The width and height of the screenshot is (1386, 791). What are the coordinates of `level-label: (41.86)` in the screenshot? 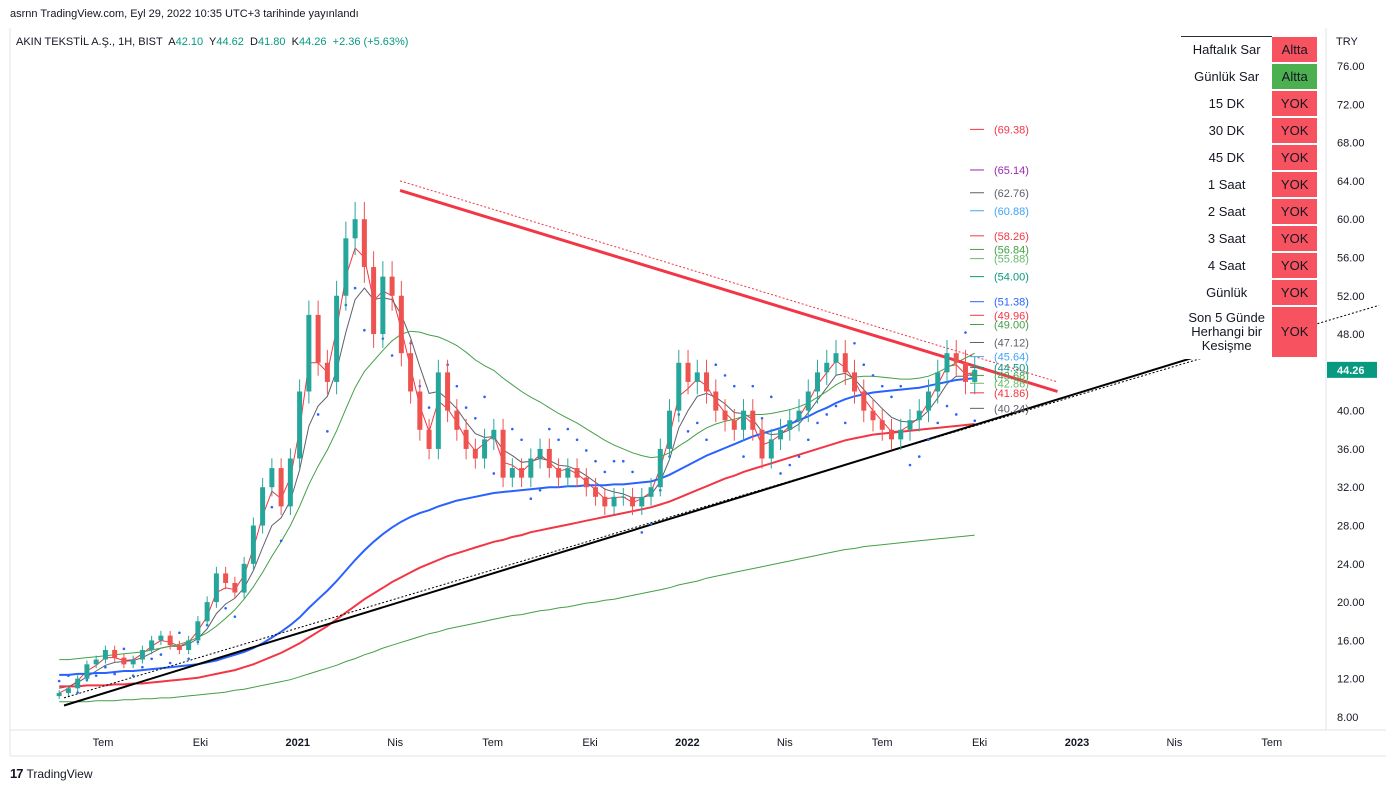 It's located at (1011, 394).